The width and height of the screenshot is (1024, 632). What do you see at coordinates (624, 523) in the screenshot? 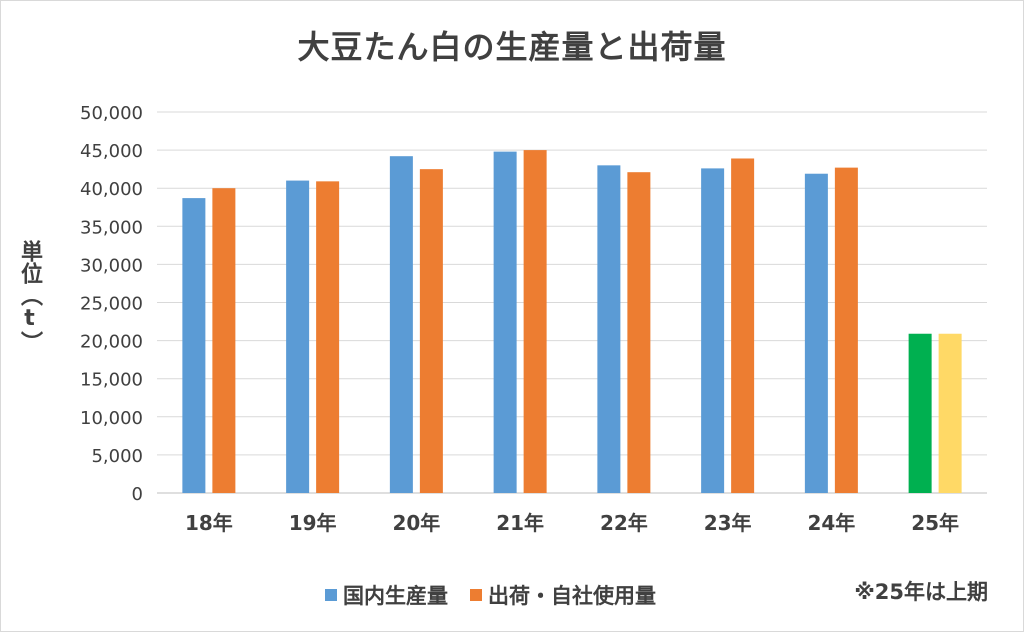
I see `x-tick-label: 22年` at bounding box center [624, 523].